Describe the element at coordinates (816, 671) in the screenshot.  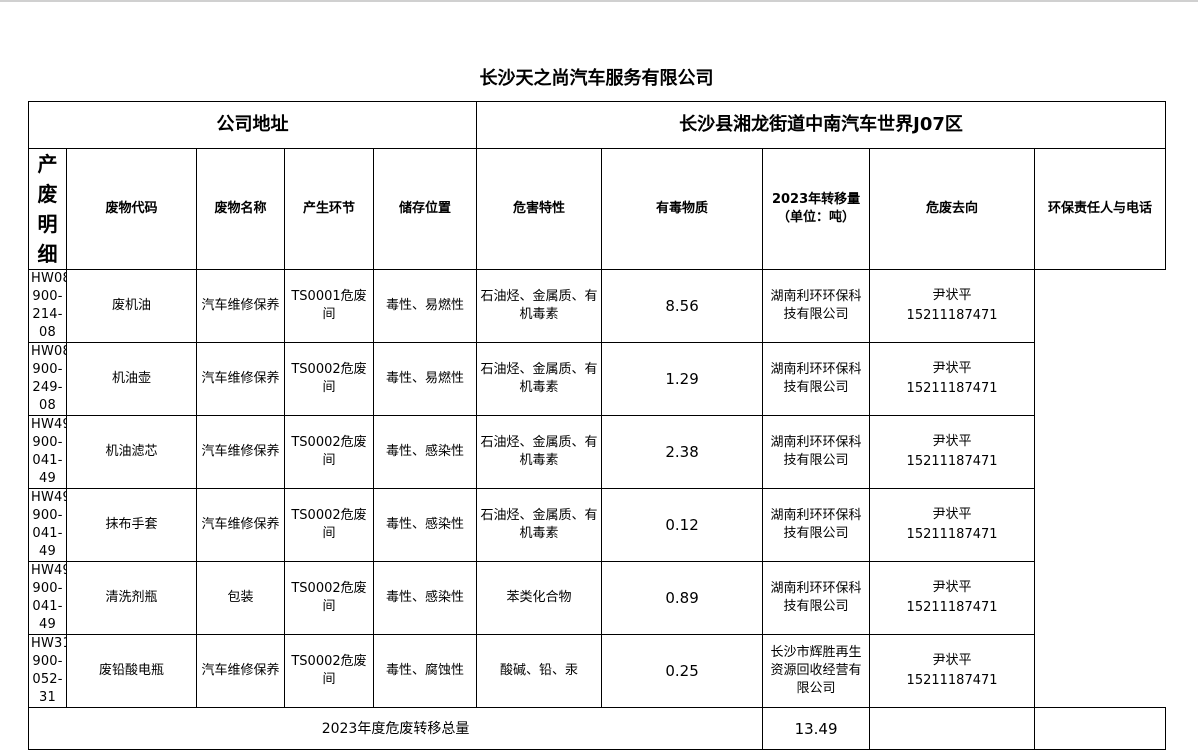
I see `cell-dest: 长沙市辉胜再生资源回收经营有限公司` at that location.